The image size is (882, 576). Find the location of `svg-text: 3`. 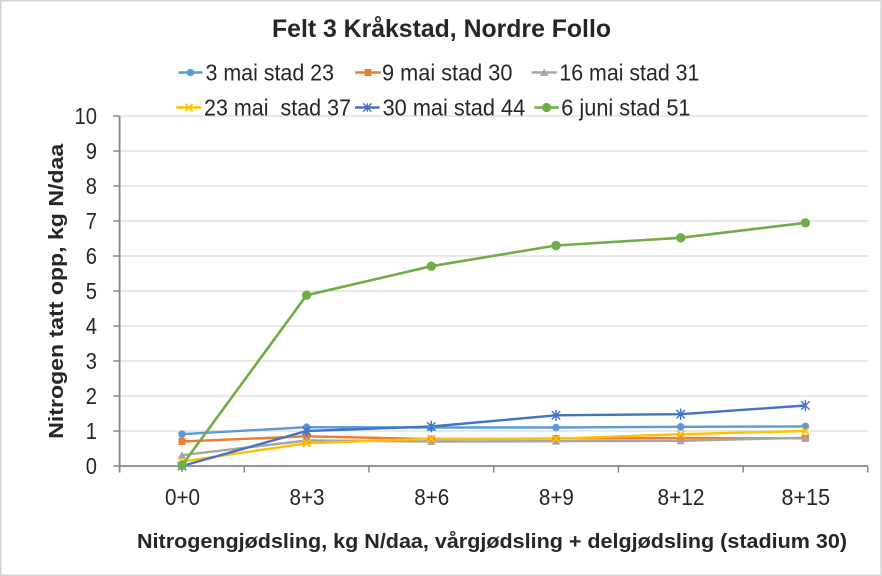

svg-text: 3 is located at coordinates (91, 361).